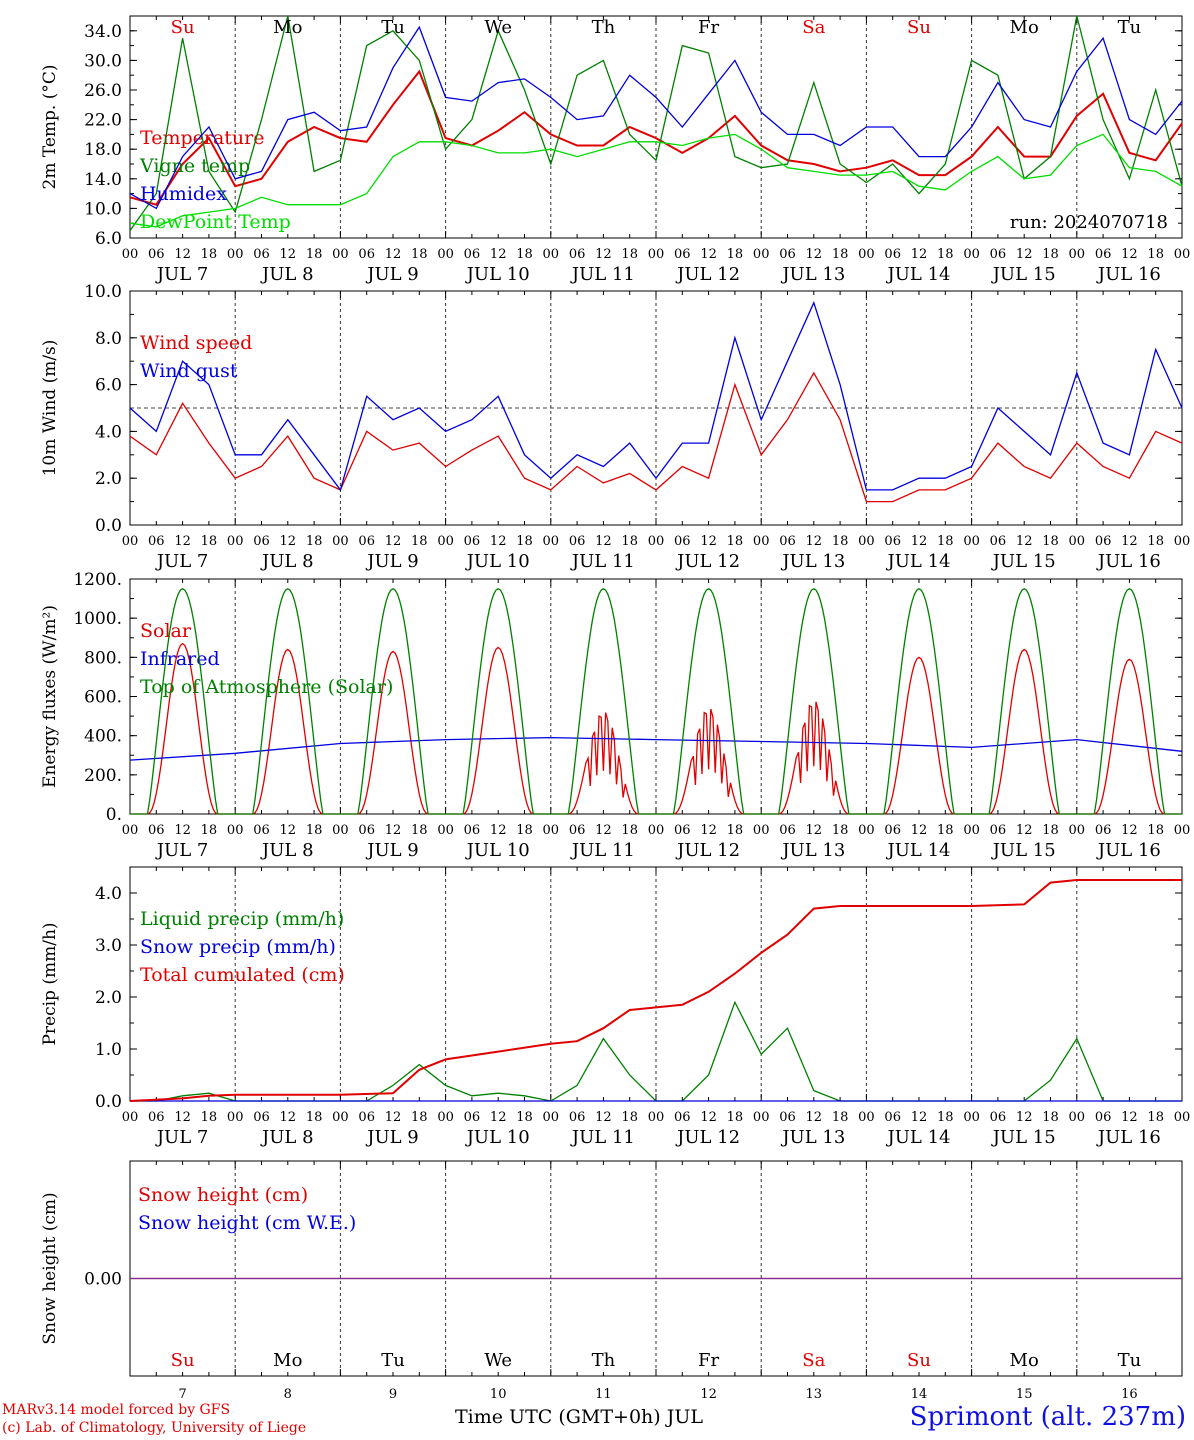 The width and height of the screenshot is (1194, 1440). Describe the element at coordinates (189, 371) in the screenshot. I see `legend-entry: Wind gust` at that location.